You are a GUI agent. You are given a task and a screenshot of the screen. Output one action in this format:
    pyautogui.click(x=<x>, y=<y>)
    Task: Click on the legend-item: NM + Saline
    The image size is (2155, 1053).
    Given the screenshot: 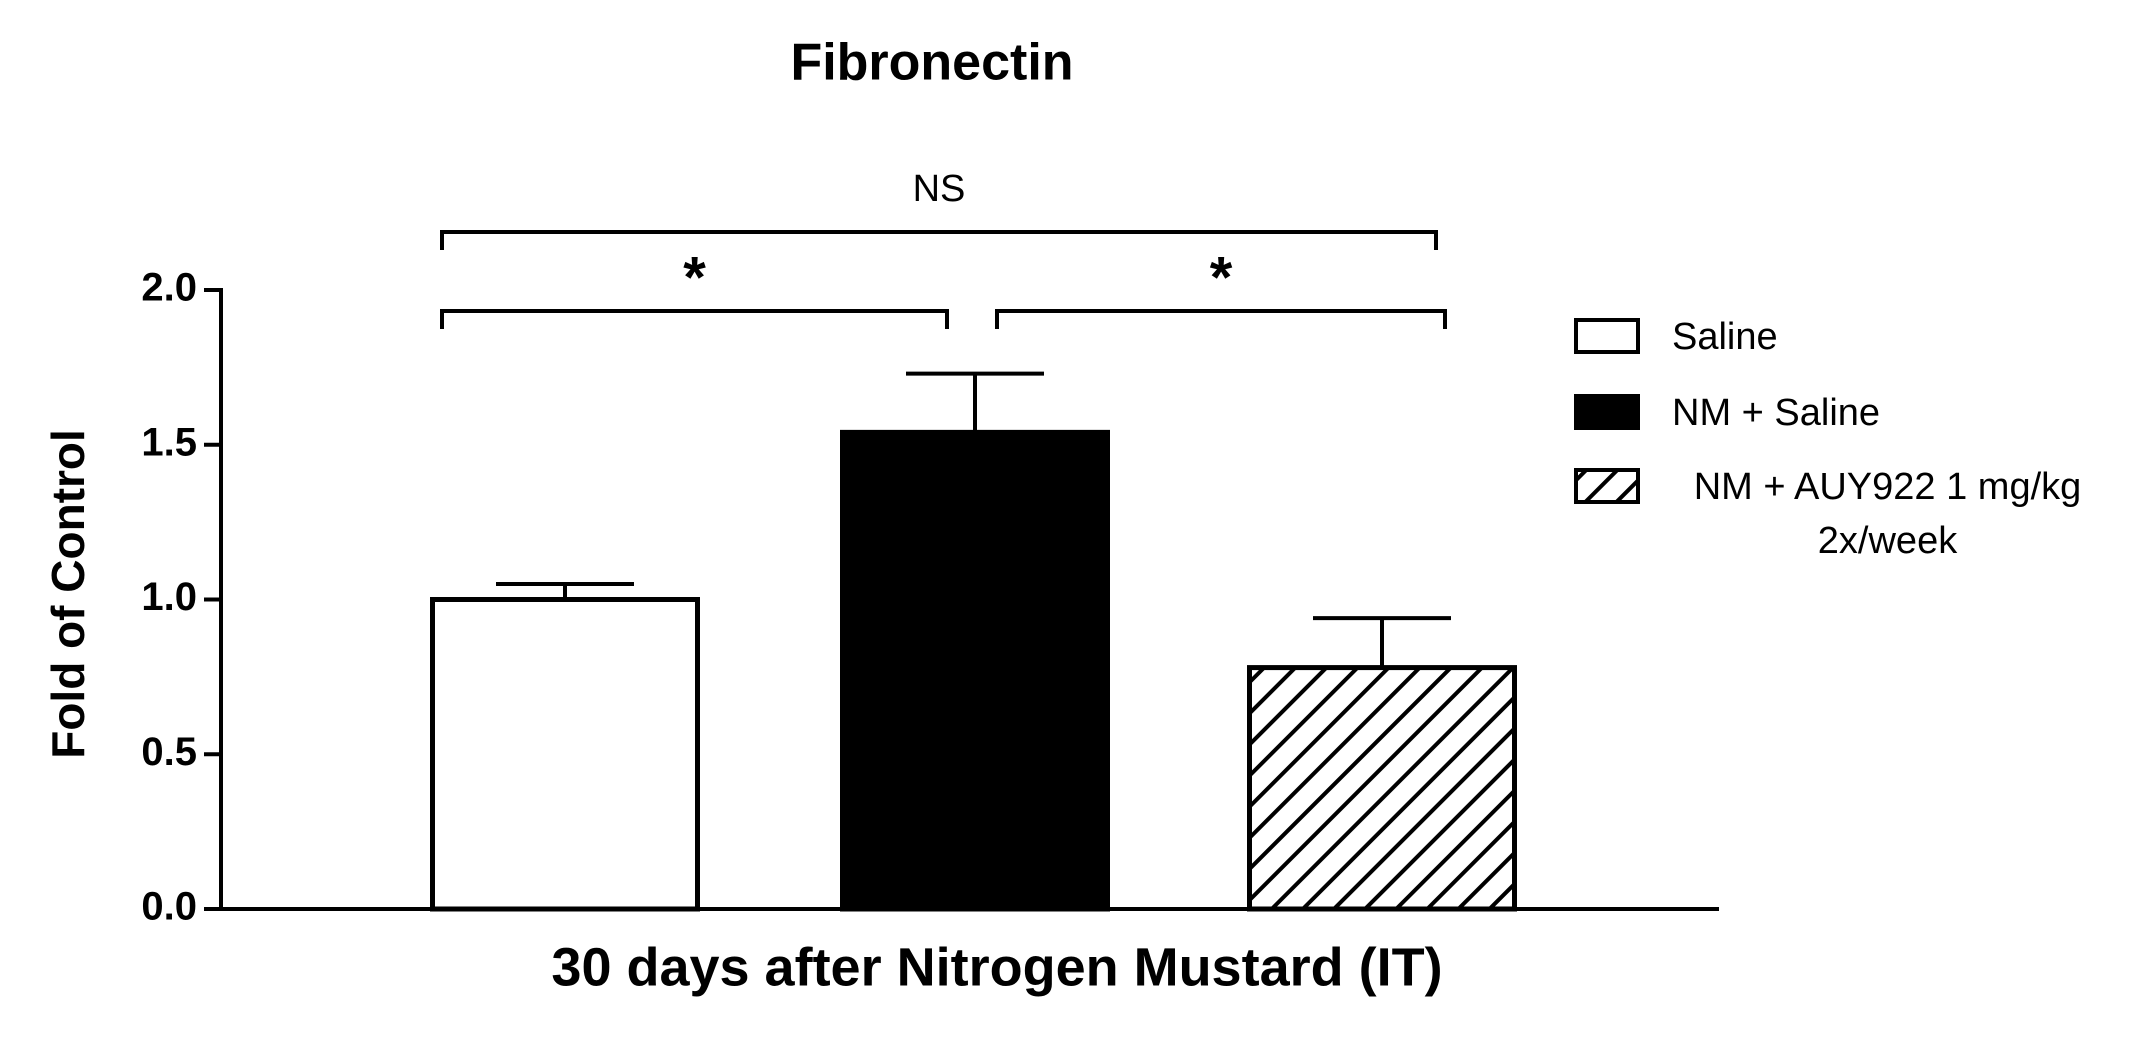 What is the action you would take?
    pyautogui.click(x=1776, y=413)
    